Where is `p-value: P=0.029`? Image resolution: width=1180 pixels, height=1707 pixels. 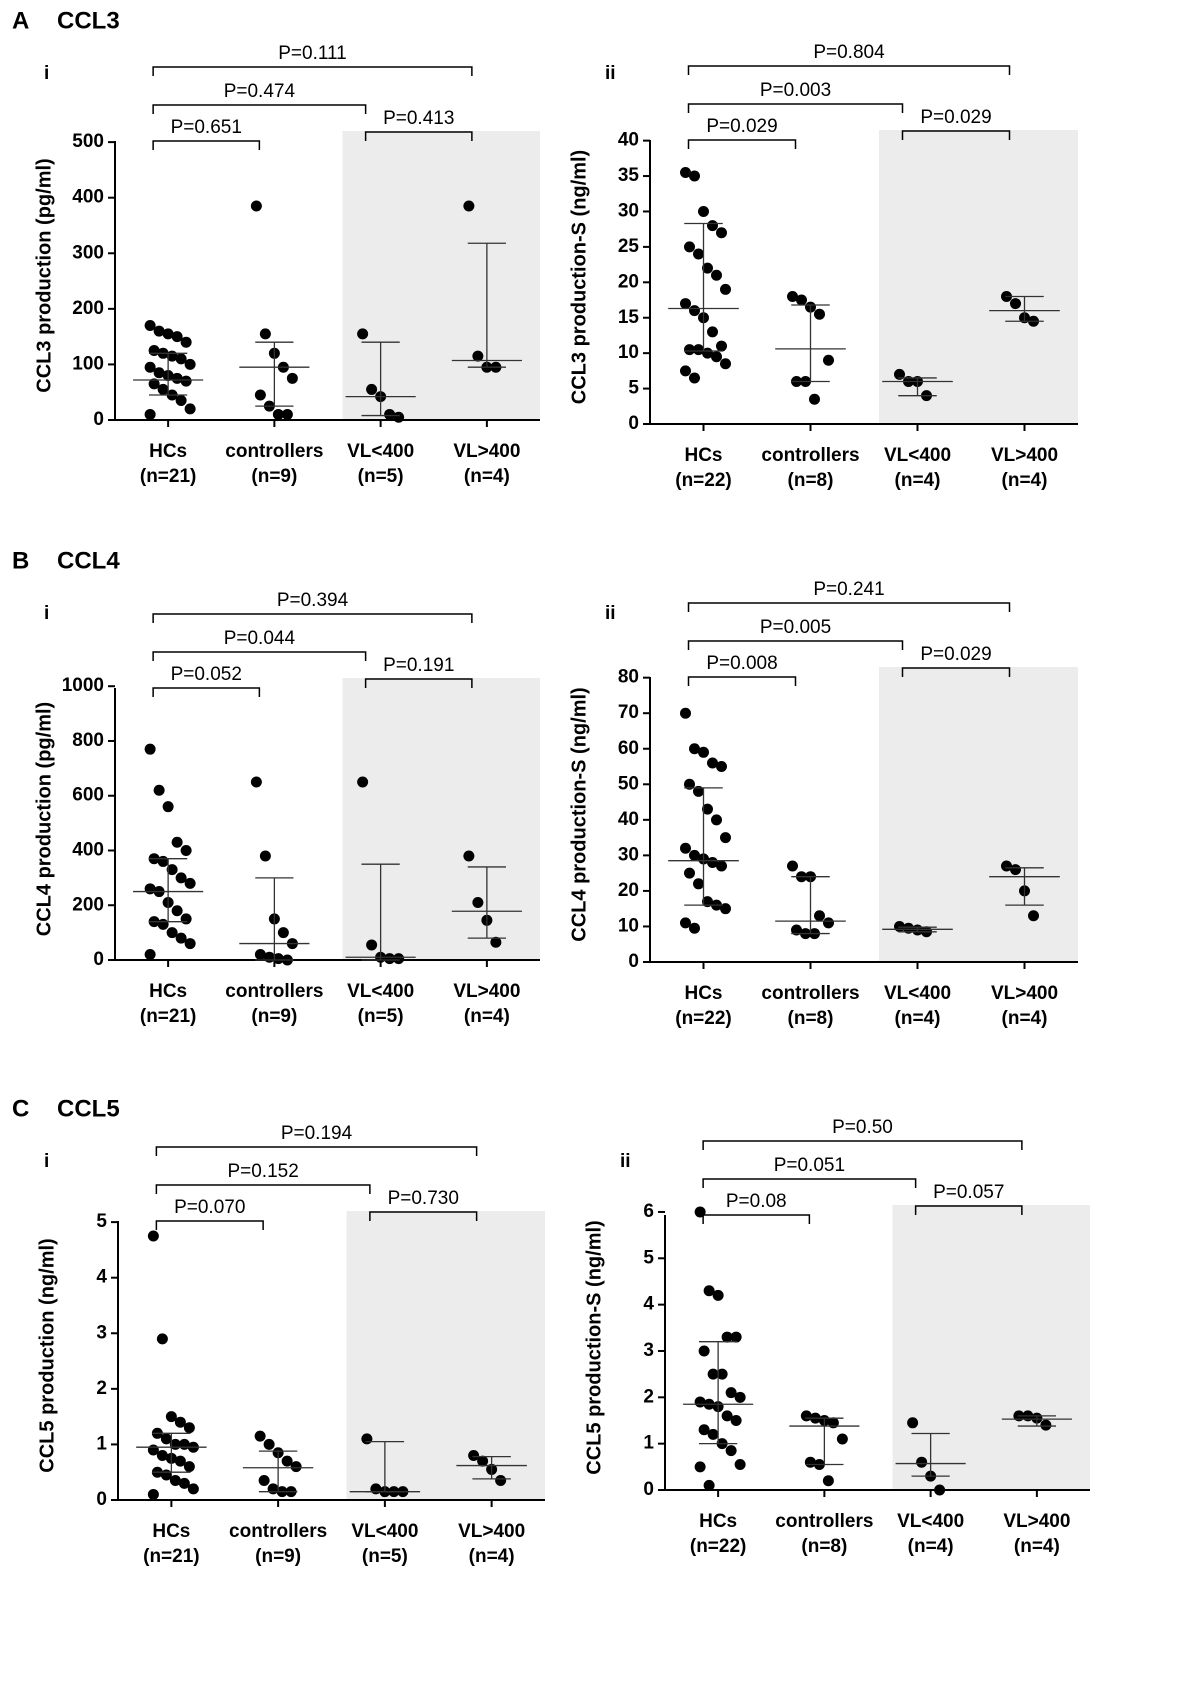
p-value: P=0.029 is located at coordinates (955, 117).